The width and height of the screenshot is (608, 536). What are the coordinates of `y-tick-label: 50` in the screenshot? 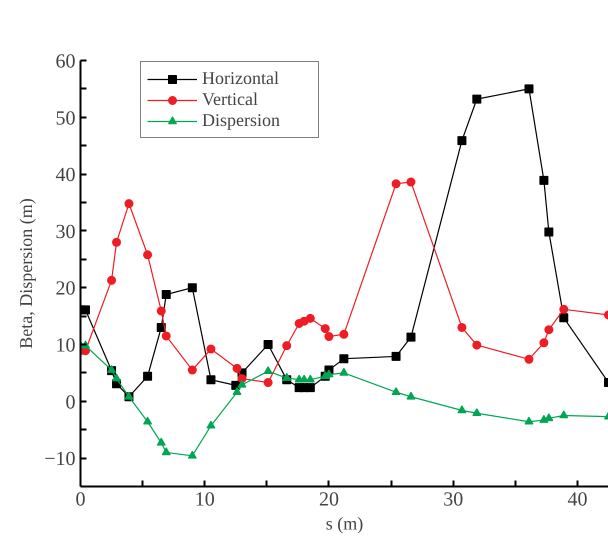 It's located at (66, 118).